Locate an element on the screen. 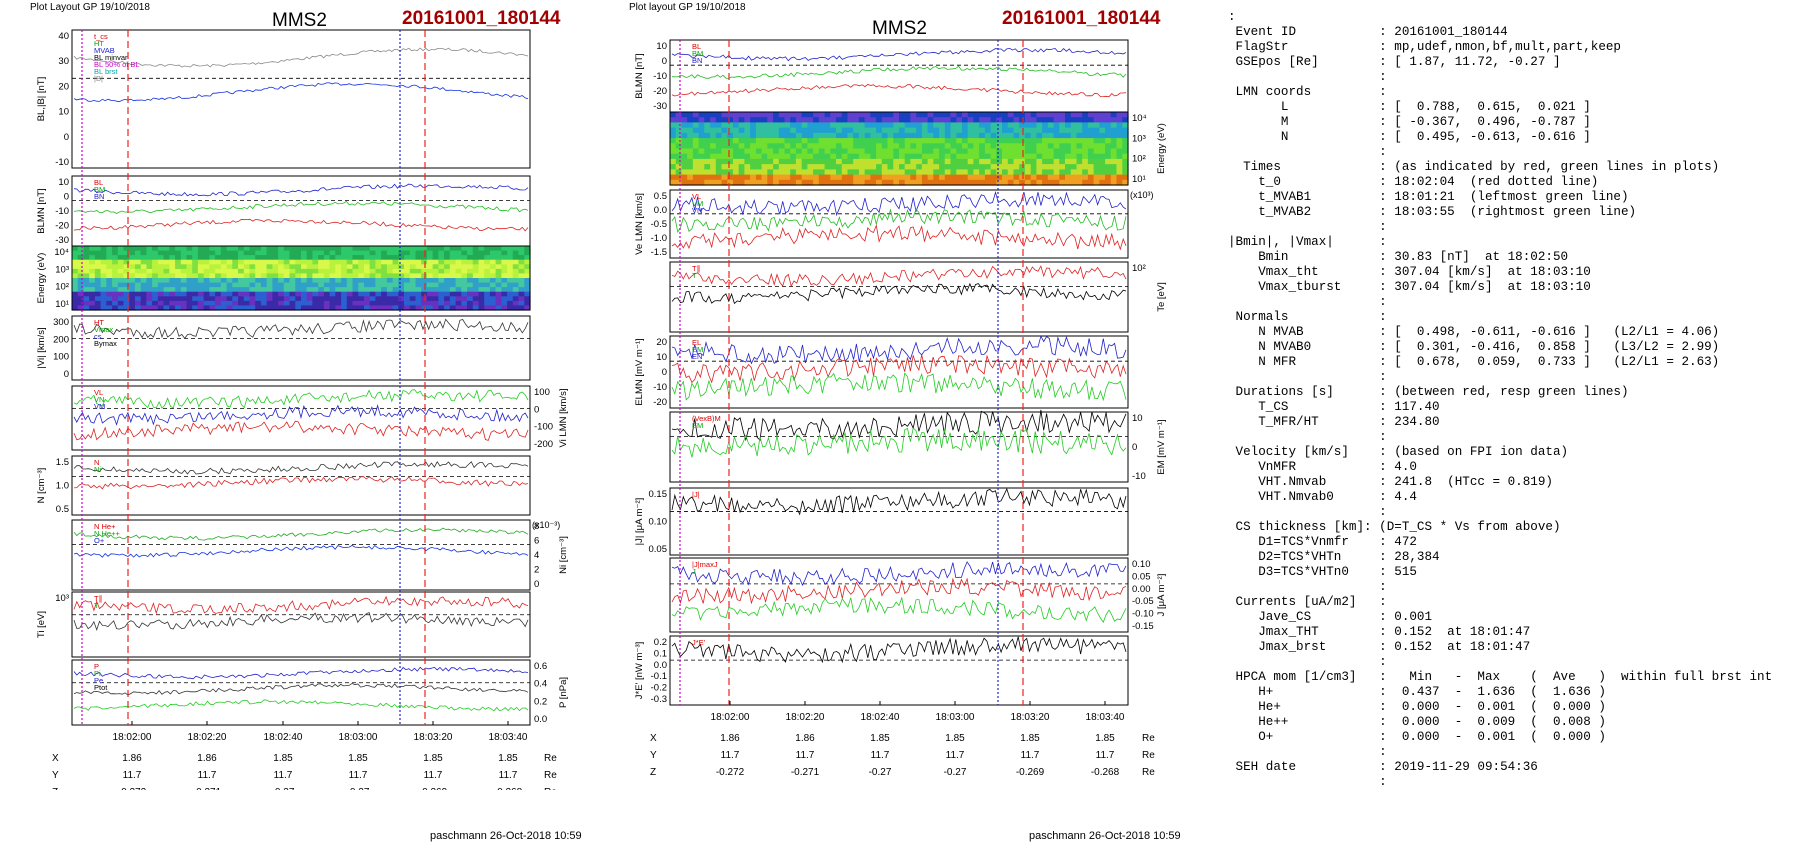 This screenshot has width=1804, height=842. info-line: Vmax_tht : 307.04 [km/s] at 18:03:10 is located at coordinates (1409, 272).